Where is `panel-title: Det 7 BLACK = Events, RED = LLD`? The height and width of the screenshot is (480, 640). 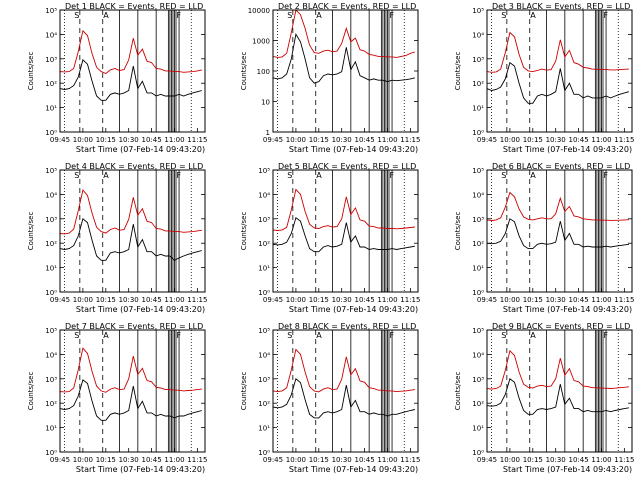
panel-title: Det 7 BLACK = Events, RED = LLD is located at coordinates (134, 326).